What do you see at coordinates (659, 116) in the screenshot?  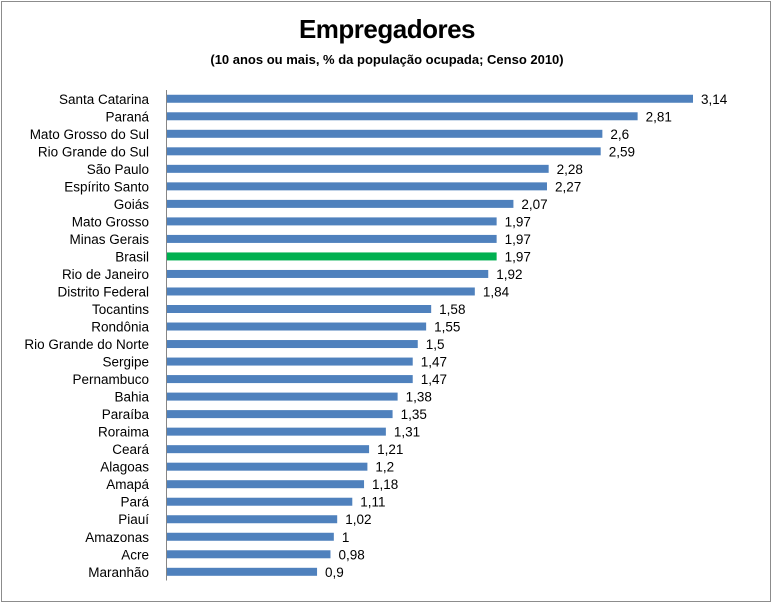 I see `data-label: 2,81` at bounding box center [659, 116].